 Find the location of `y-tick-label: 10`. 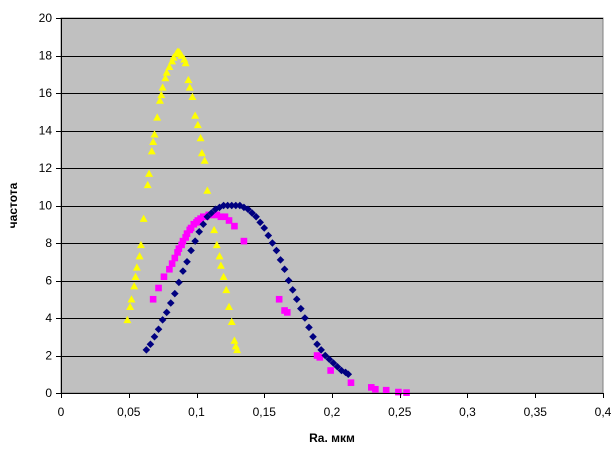

y-tick-label: 10 is located at coordinates (46, 206).